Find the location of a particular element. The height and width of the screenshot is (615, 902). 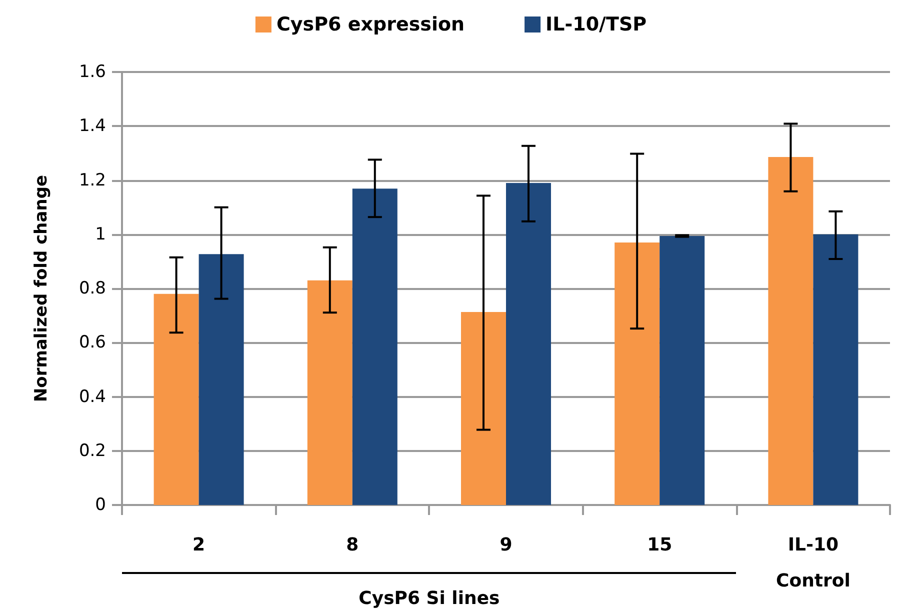

y-tick-label: 1.2 is located at coordinates (92, 180).